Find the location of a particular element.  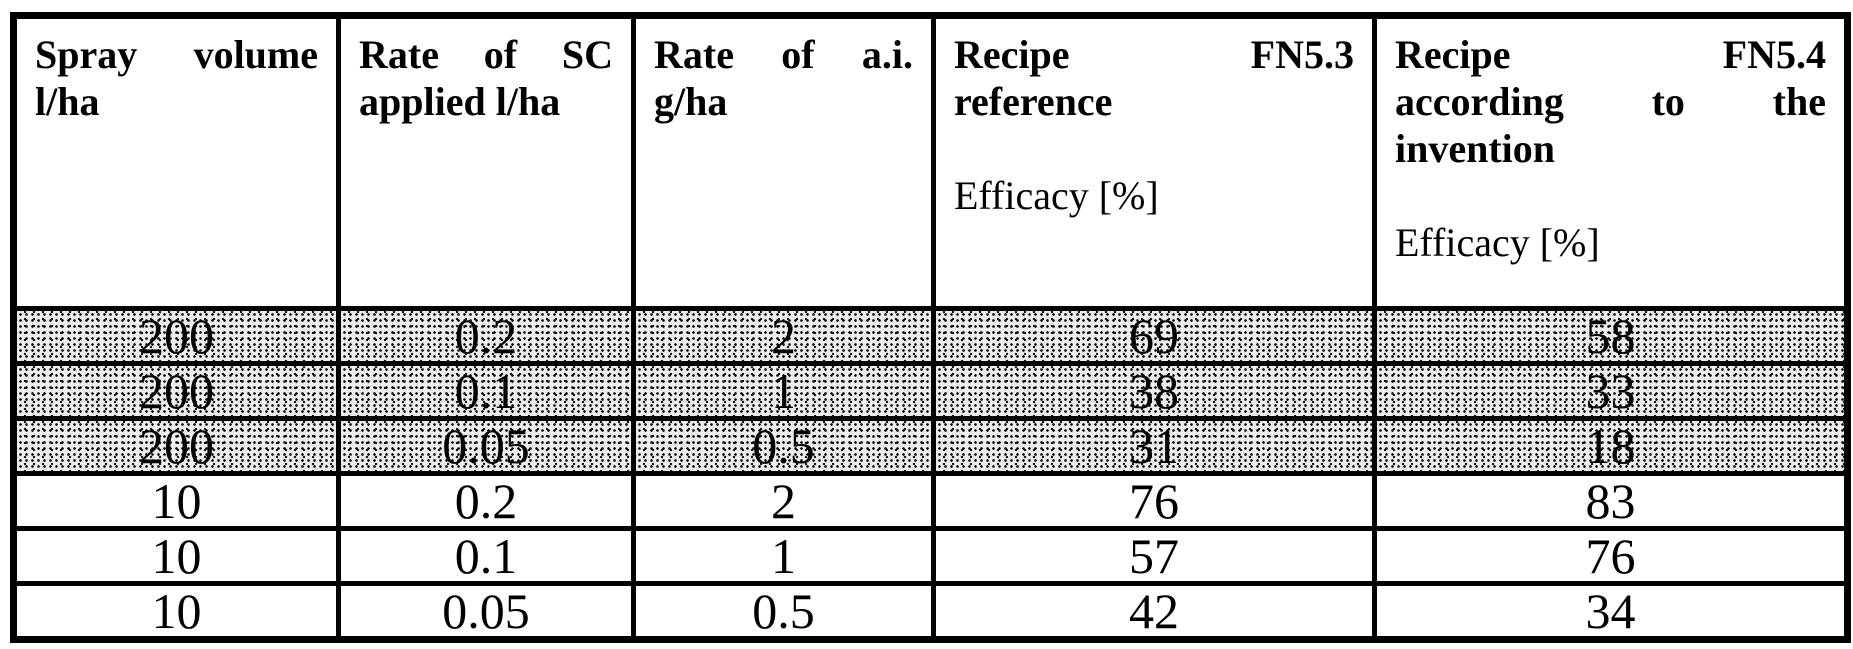

header-word: the is located at coordinates (1799, 101).